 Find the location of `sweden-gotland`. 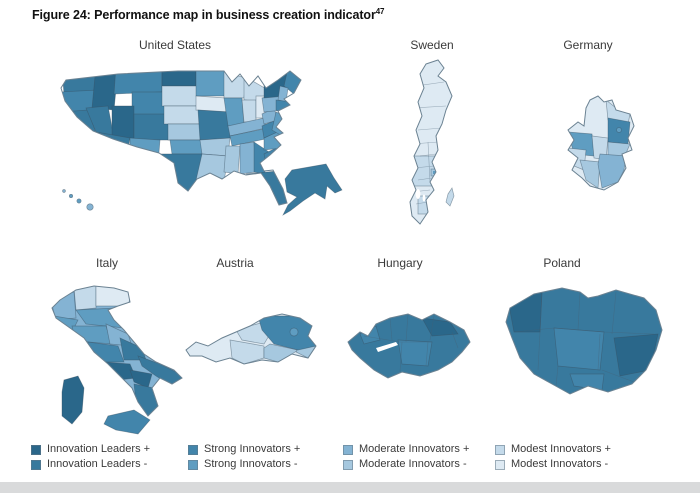

sweden-gotland is located at coordinates (450, 197).